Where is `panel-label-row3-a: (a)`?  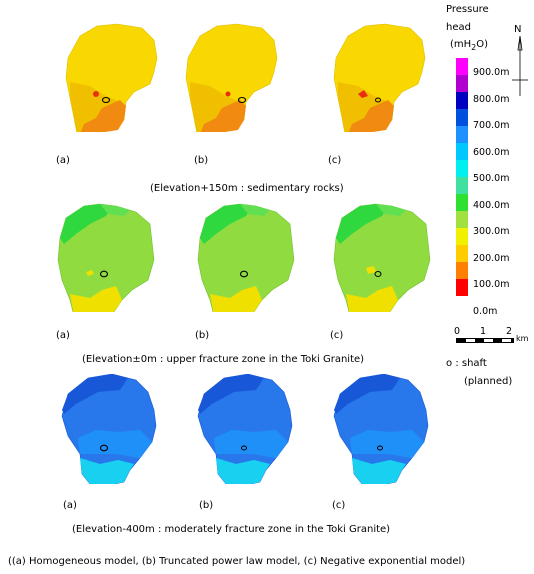 panel-label-row3-a: (a) is located at coordinates (70, 505).